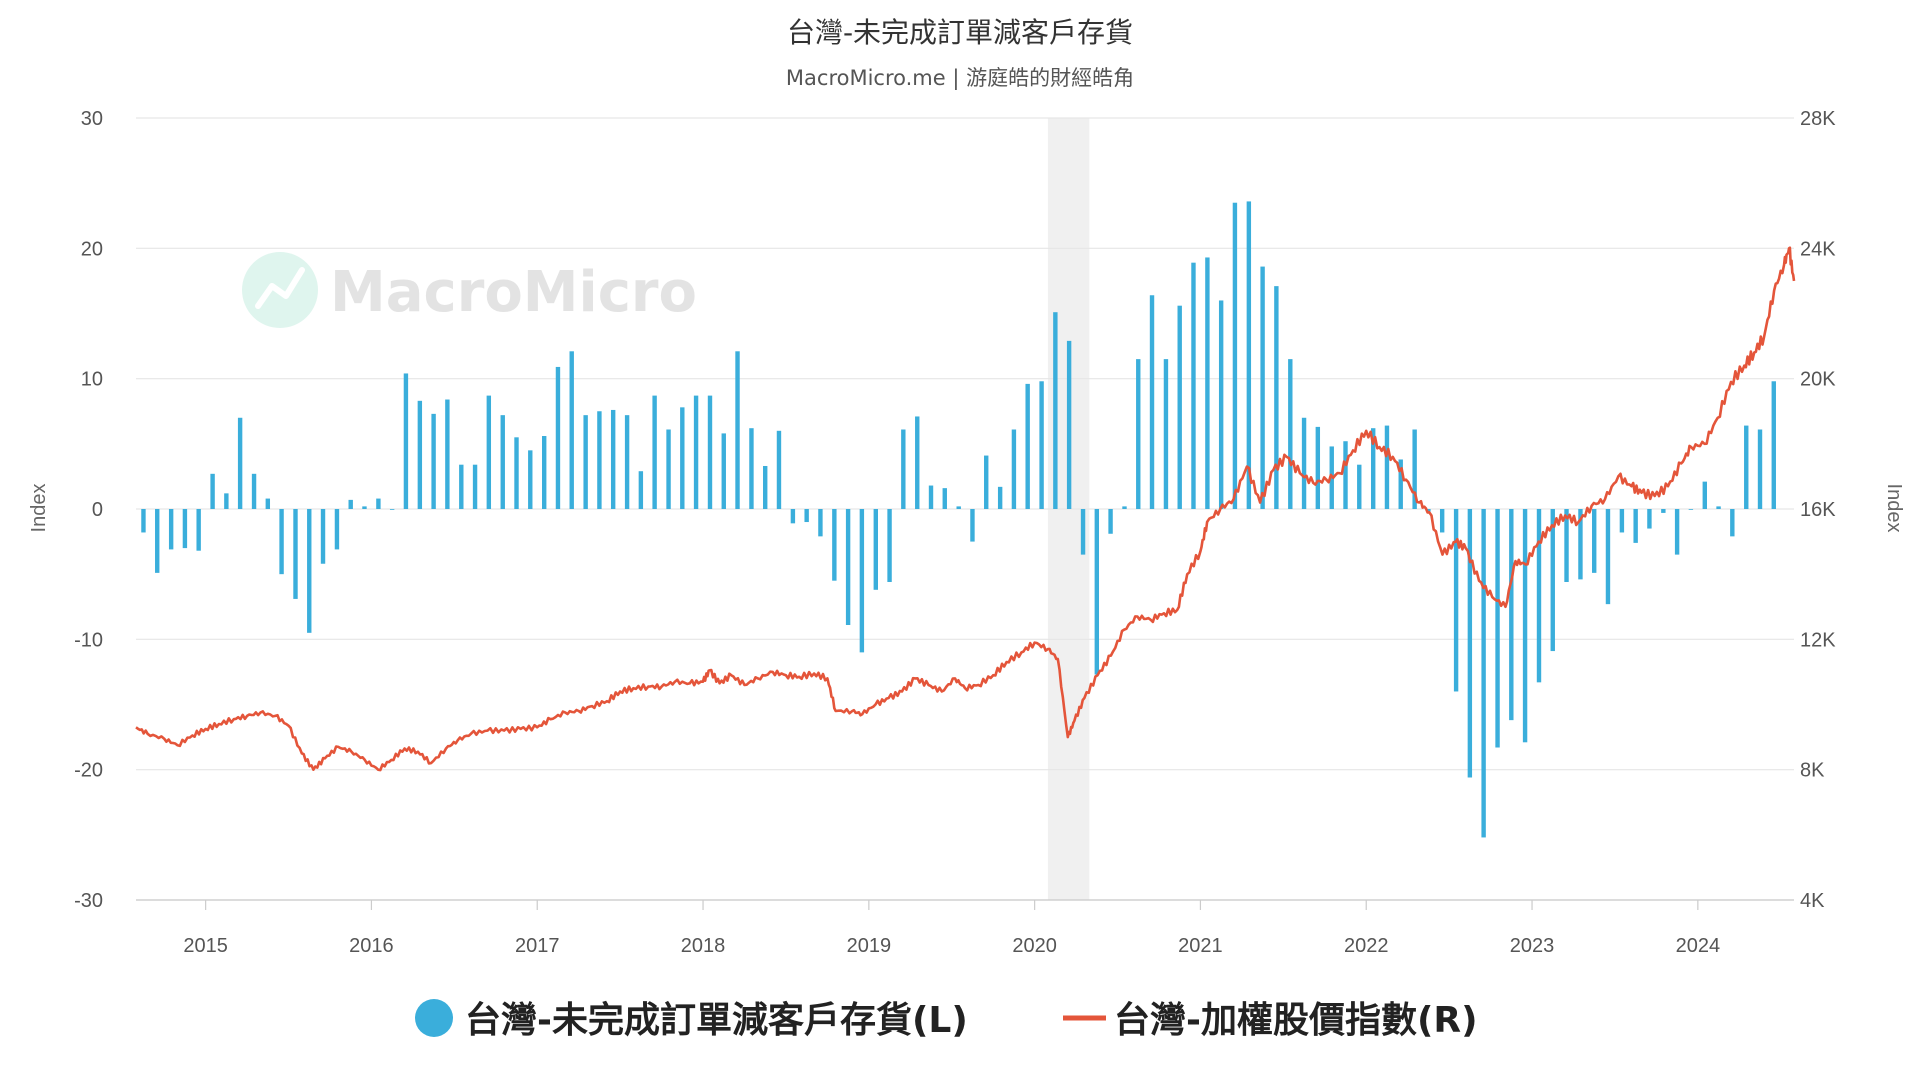  Describe the element at coordinates (434, 1018) in the screenshot. I see `legend-bars-marker` at that location.